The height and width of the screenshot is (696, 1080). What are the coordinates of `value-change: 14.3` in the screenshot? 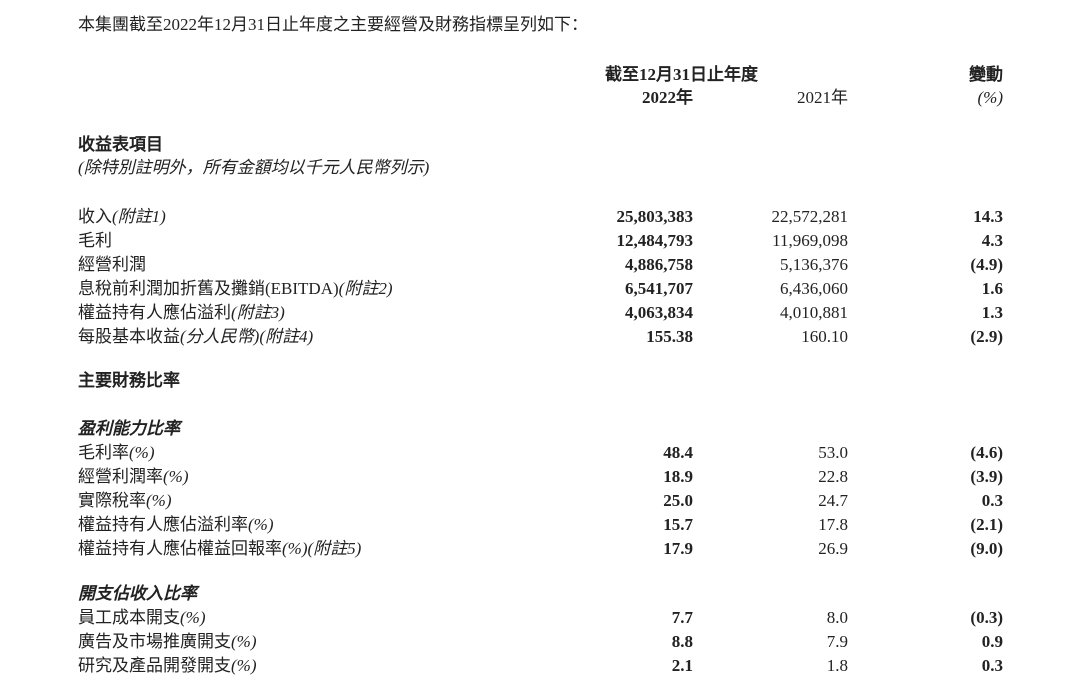 It's located at (988, 216).